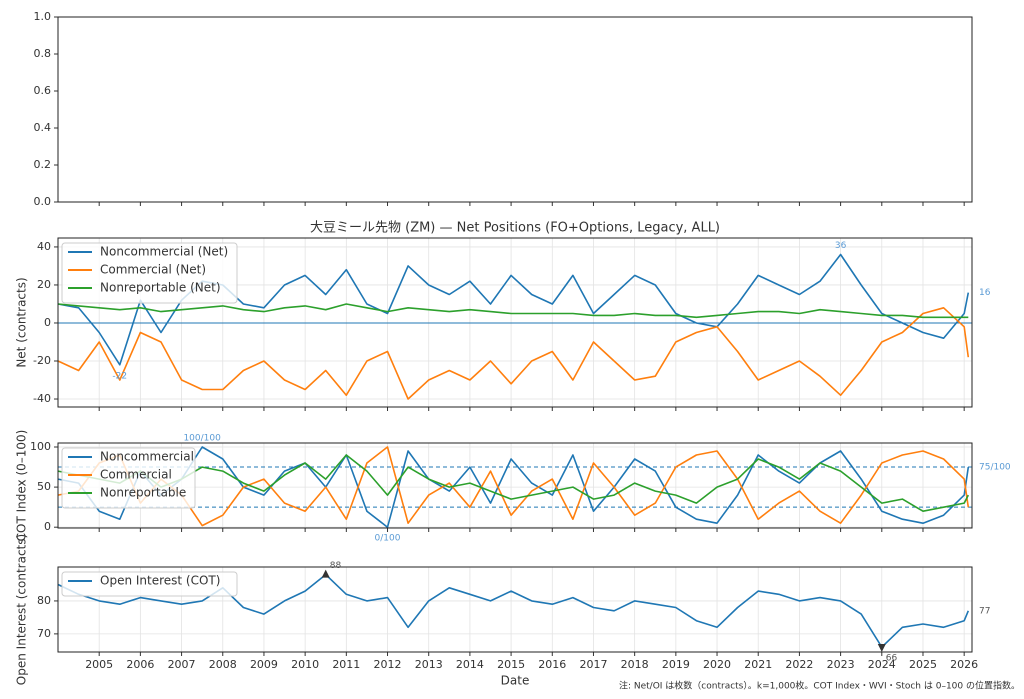 This screenshot has width=1024, height=699. Describe the element at coordinates (593, 664) in the screenshot. I see `x-tick-label: 2017` at that location.